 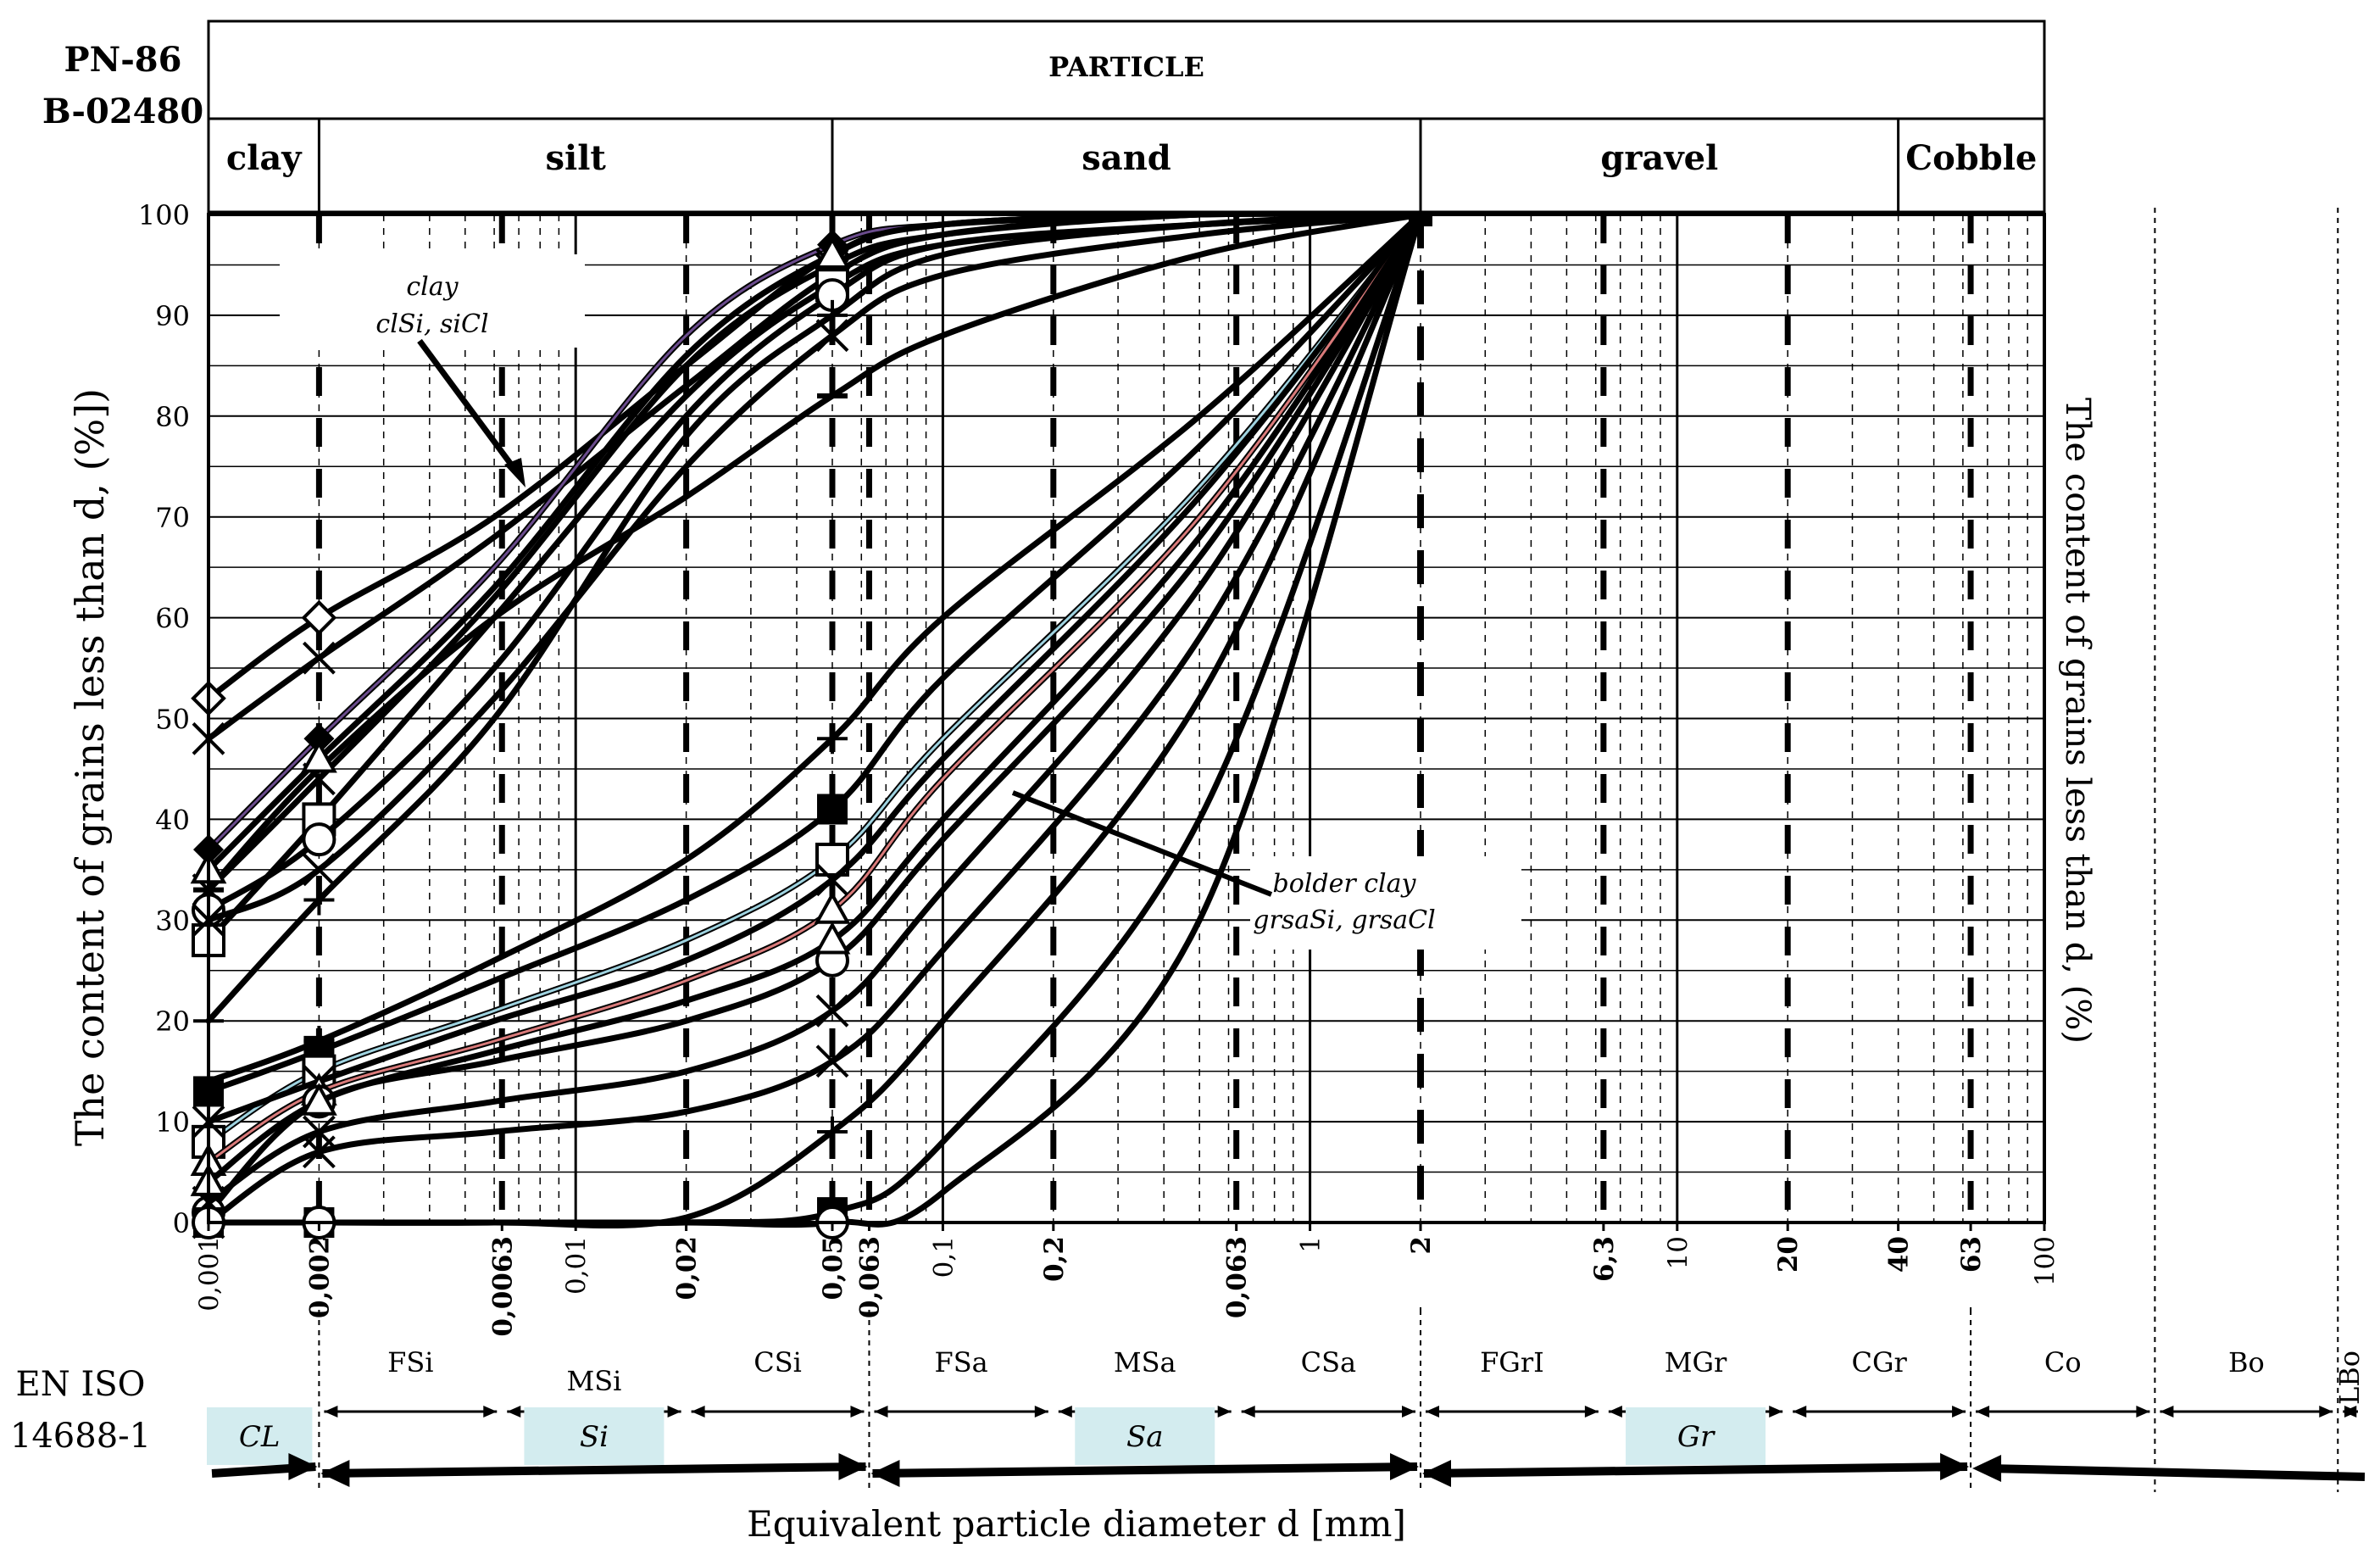 What do you see at coordinates (172, 619) in the screenshot?
I see `y-tick-label: 60` at bounding box center [172, 619].